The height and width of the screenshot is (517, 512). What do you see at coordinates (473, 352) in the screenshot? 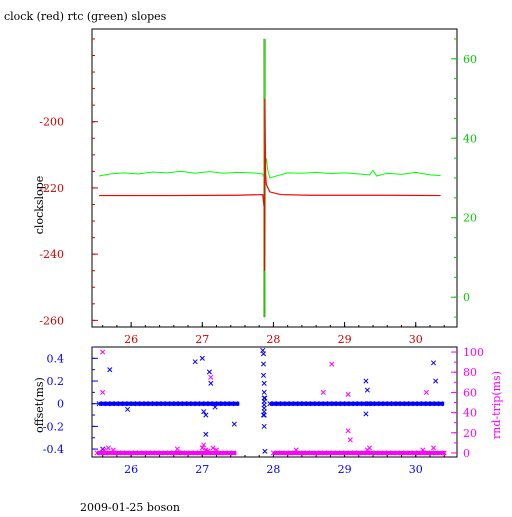
I see `right-y-tick-label: 100` at bounding box center [473, 352].